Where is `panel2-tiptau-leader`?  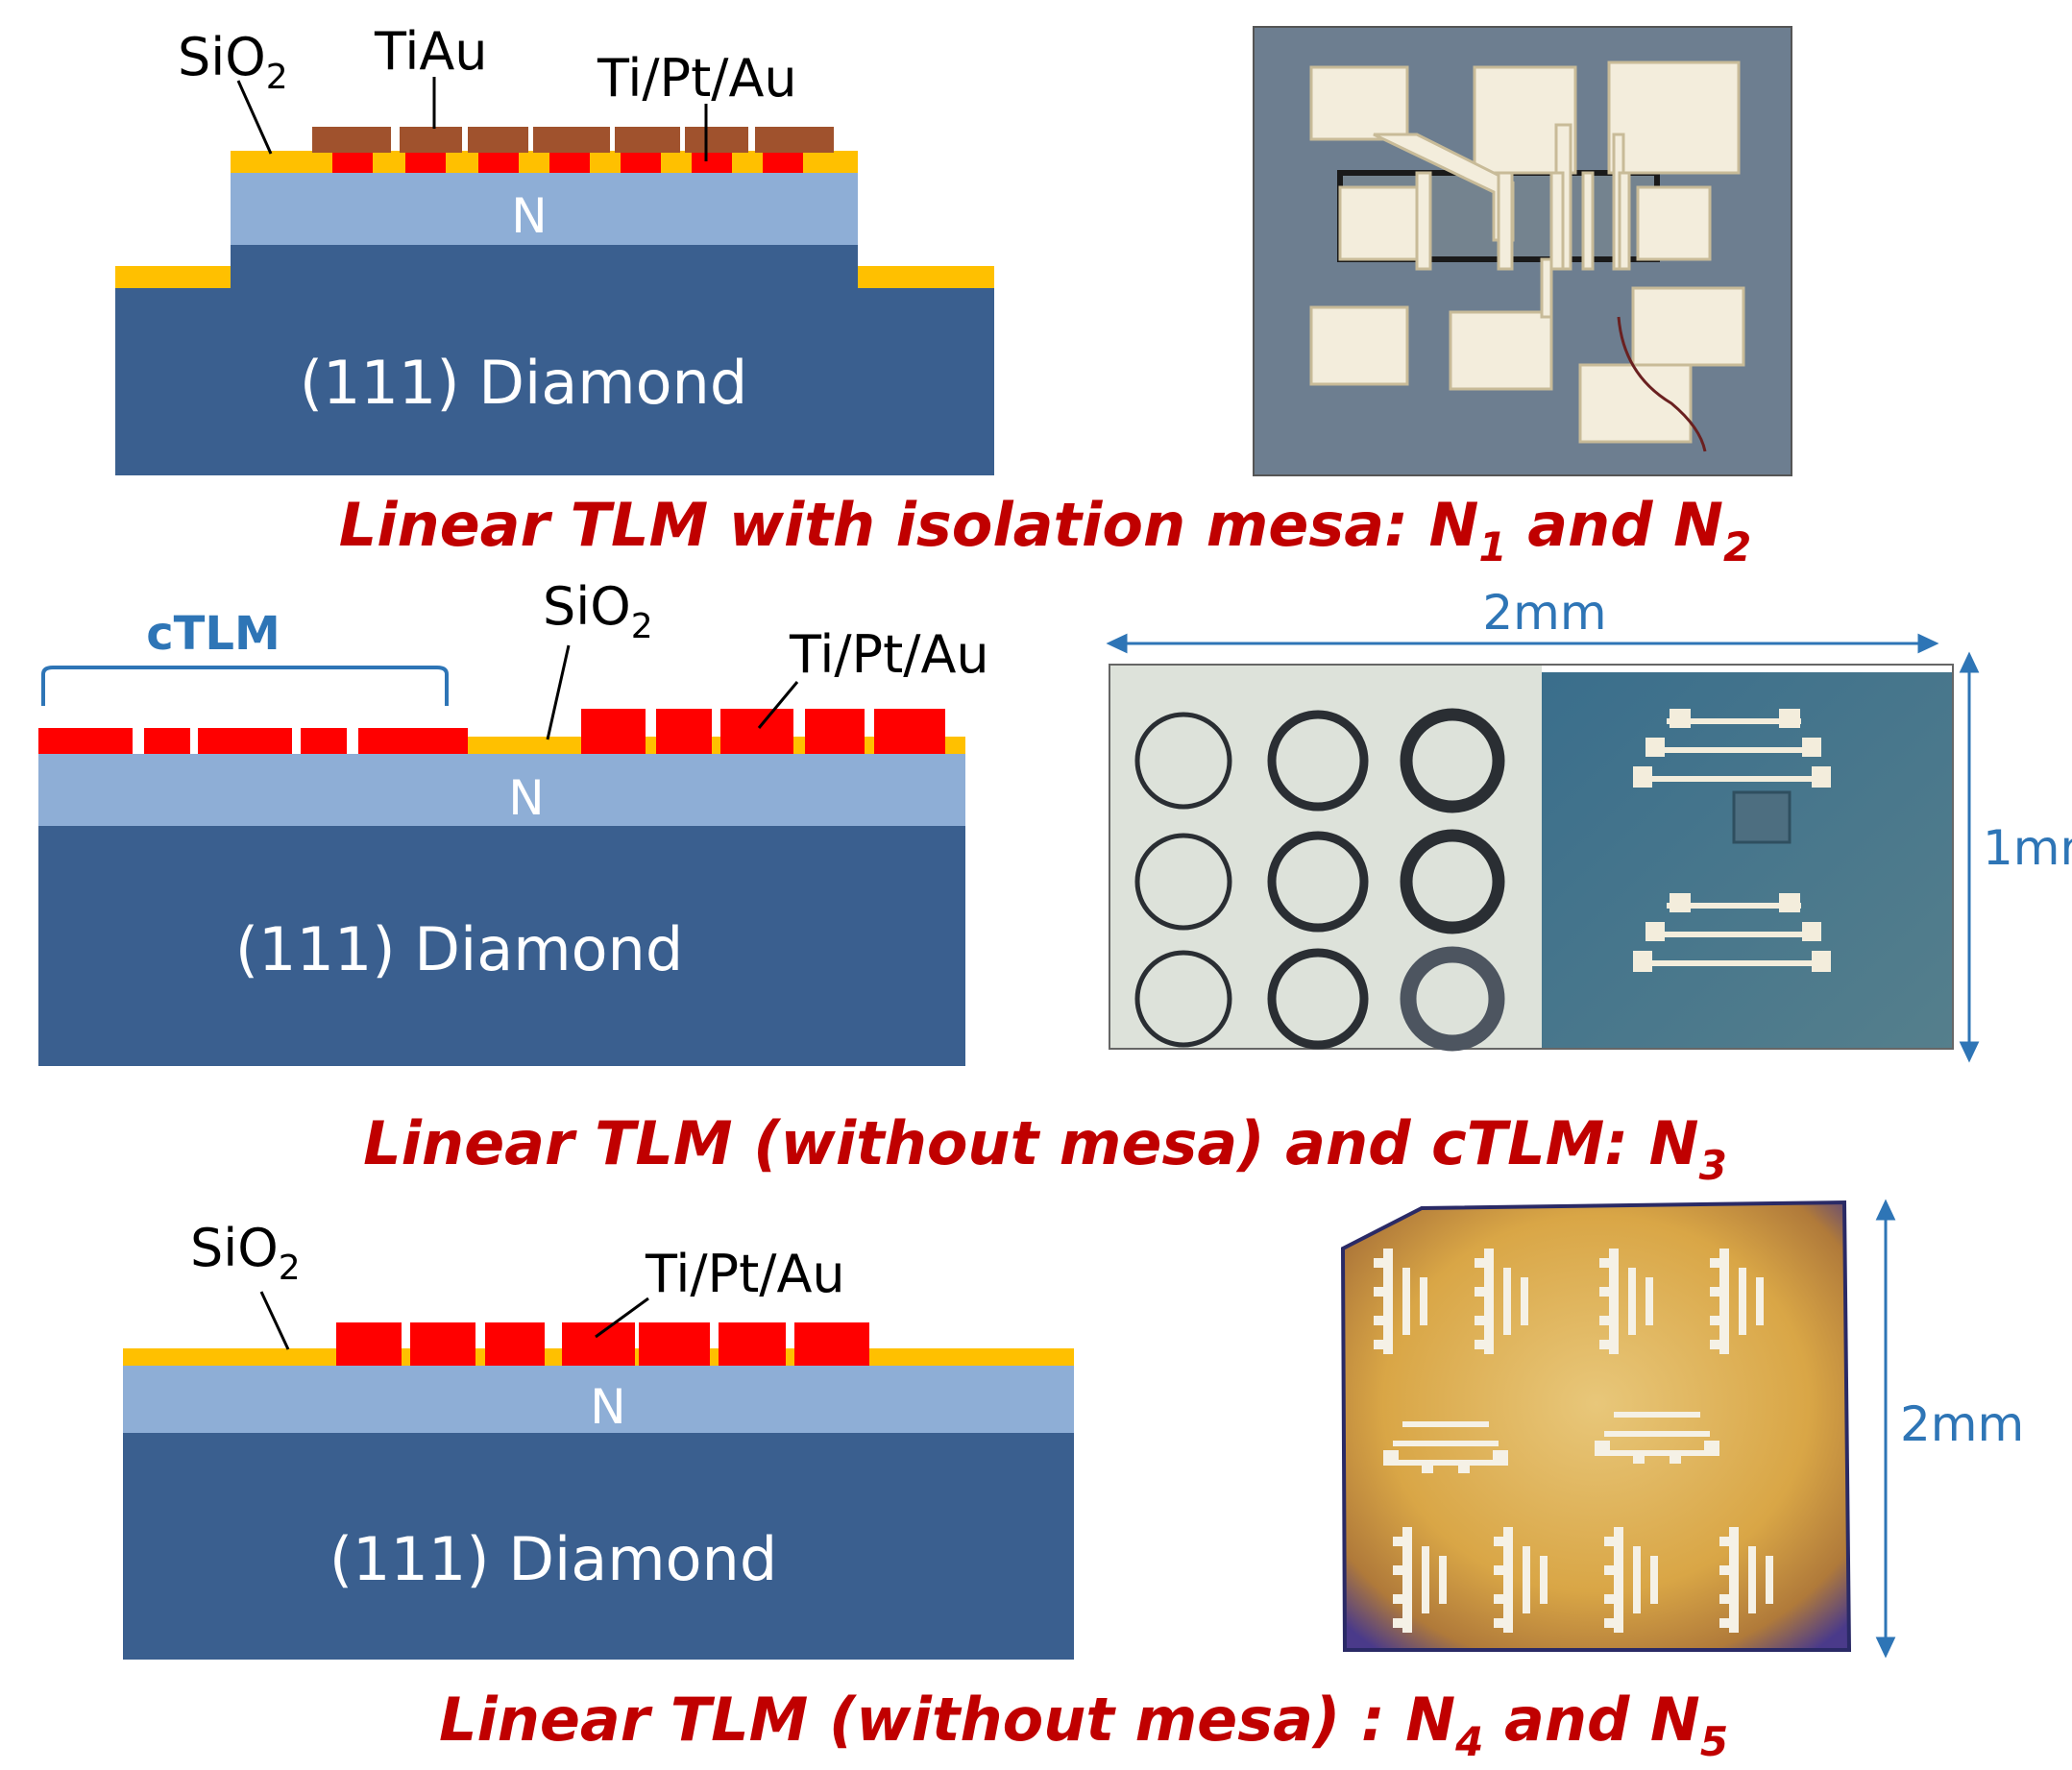 panel2-tiptau-leader is located at coordinates (778, 705).